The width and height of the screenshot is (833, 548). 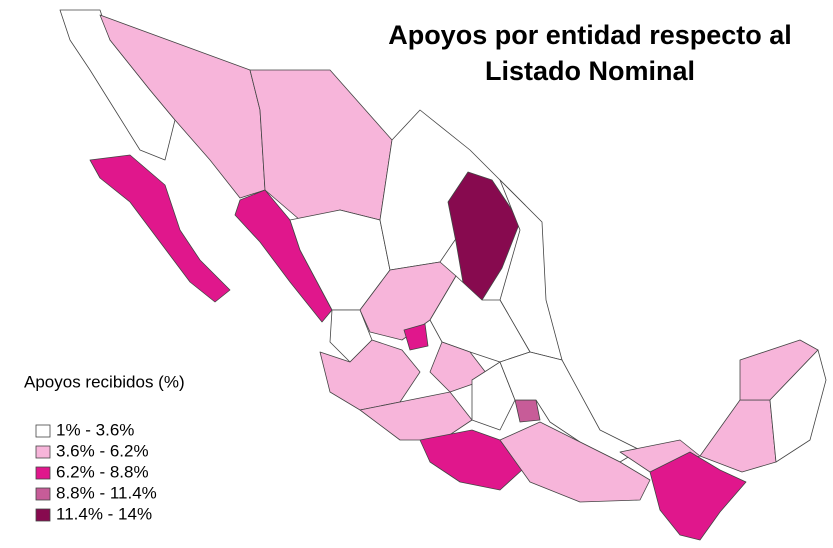 What do you see at coordinates (106, 492) in the screenshot?
I see `legend-label: 8.8% - 11.4%` at bounding box center [106, 492].